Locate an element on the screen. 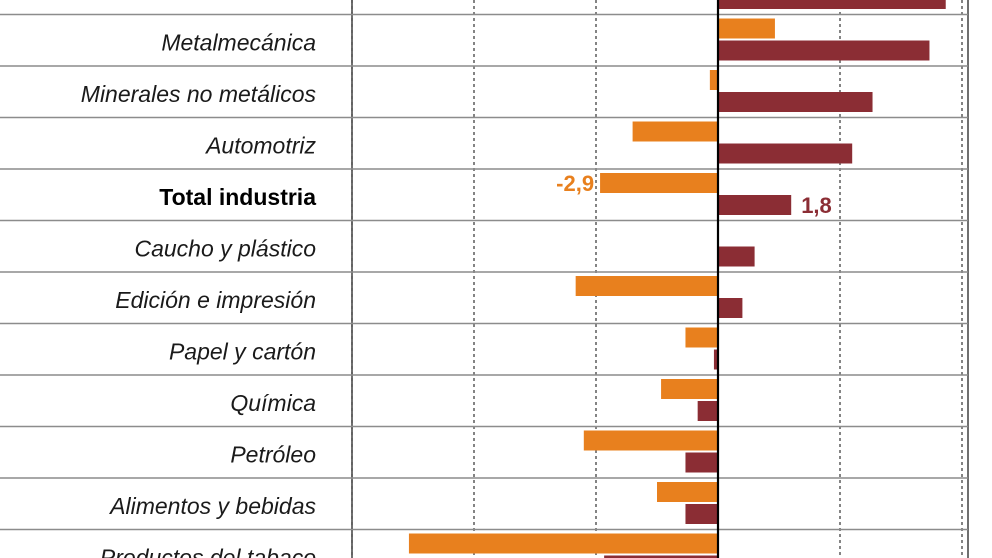  category-label: Papel y cartón is located at coordinates (242, 352).